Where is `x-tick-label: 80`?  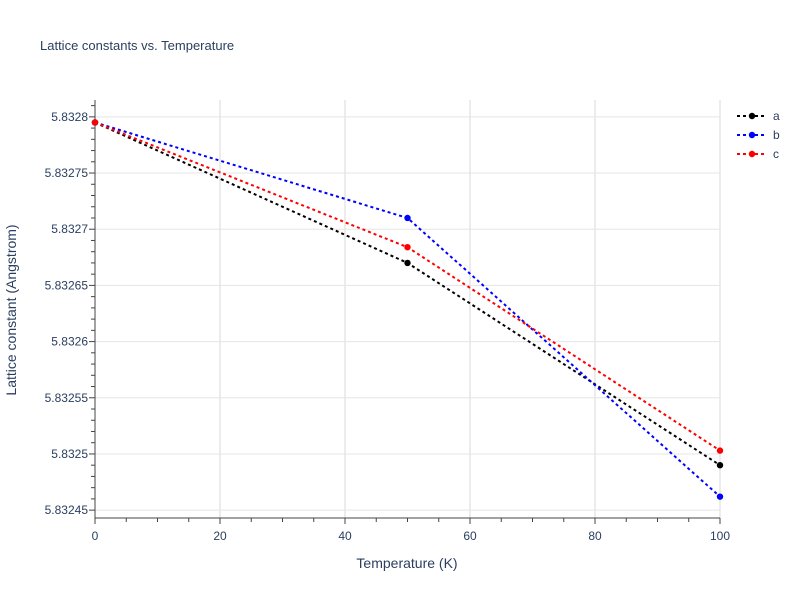 x-tick-label: 80 is located at coordinates (595, 536).